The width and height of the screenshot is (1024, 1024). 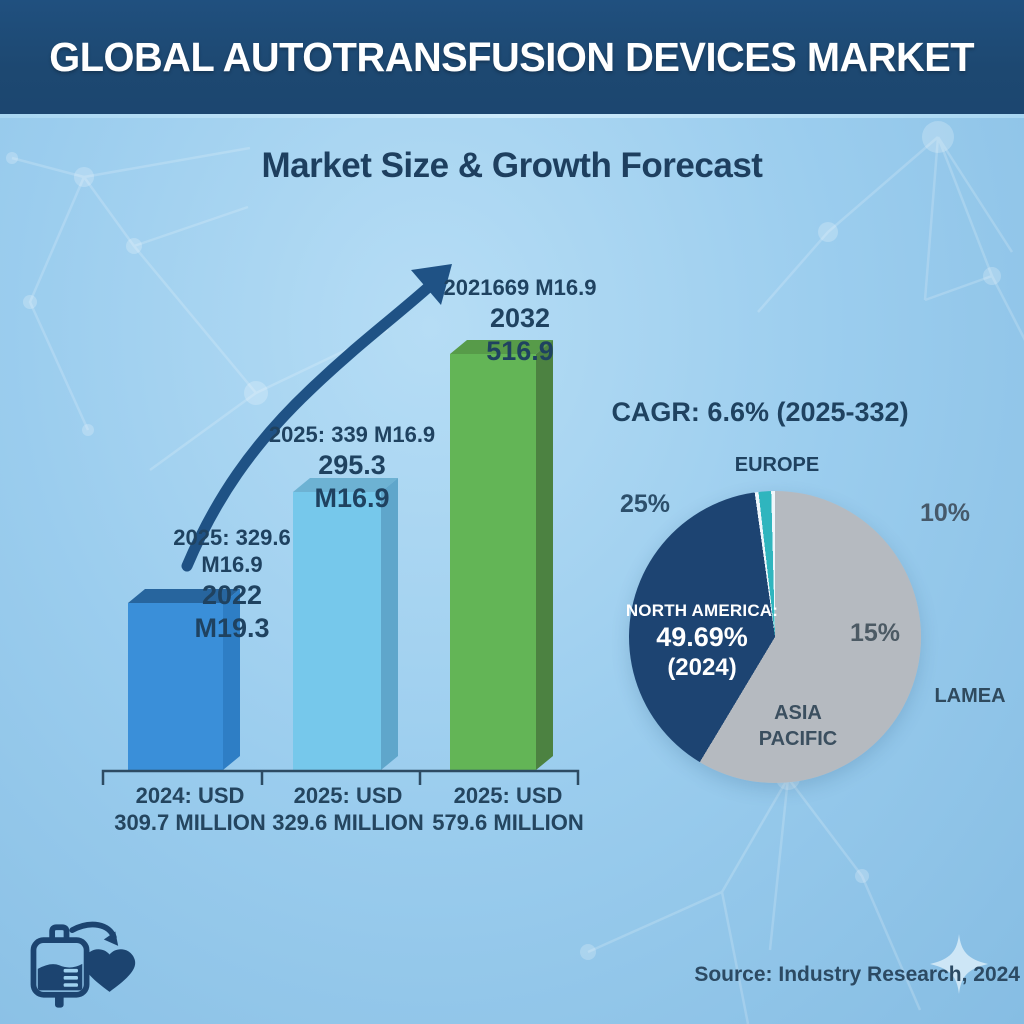 What do you see at coordinates (190, 822) in the screenshot?
I see `axis-label-2024-line2: 309.7 MILLION` at bounding box center [190, 822].